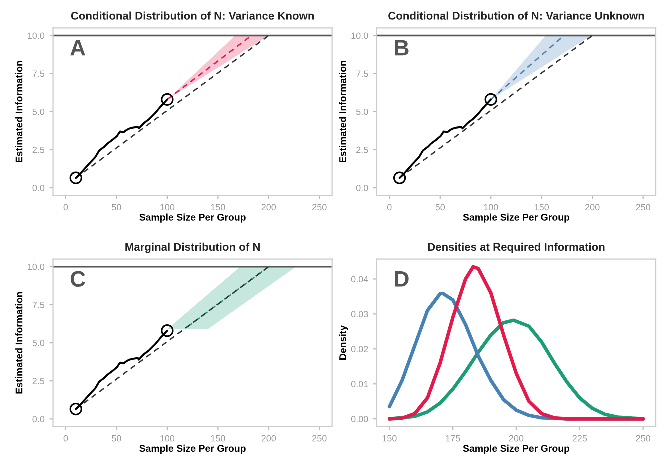 The image size is (666, 469). What do you see at coordinates (580, 438) in the screenshot?
I see `x-tick-label: 225` at bounding box center [580, 438].